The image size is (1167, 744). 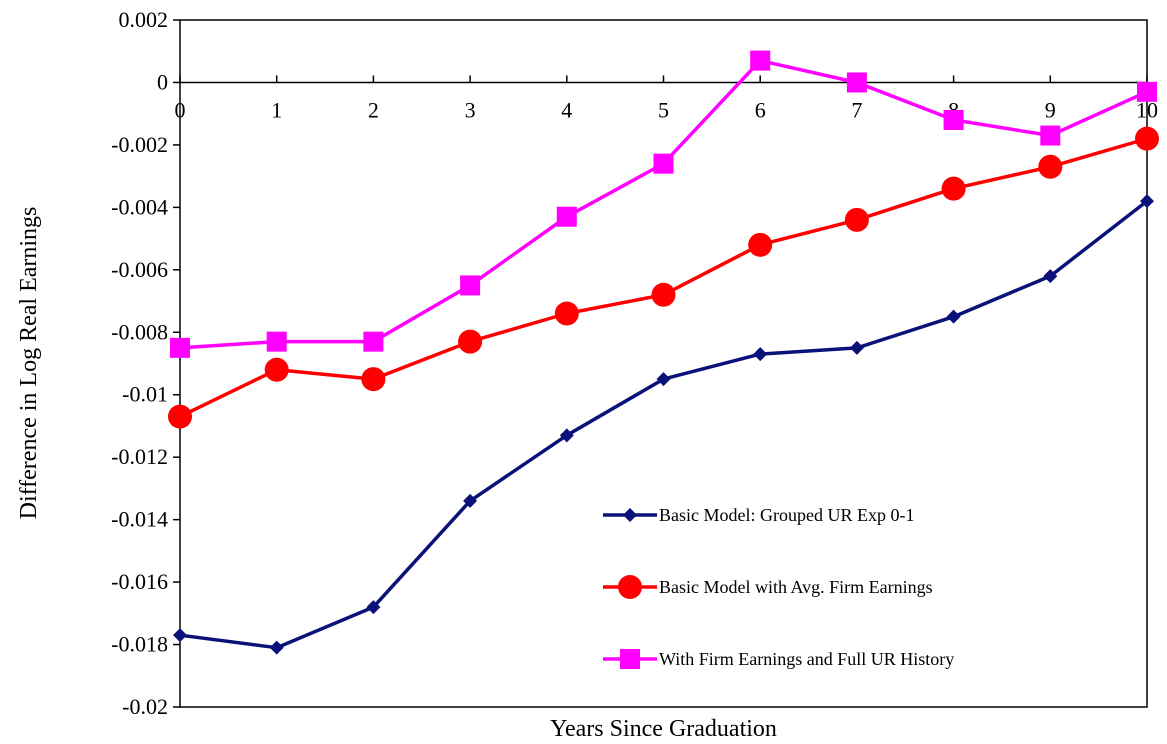 What do you see at coordinates (139, 519) in the screenshot?
I see `y-tick-label: -0.014` at bounding box center [139, 519].